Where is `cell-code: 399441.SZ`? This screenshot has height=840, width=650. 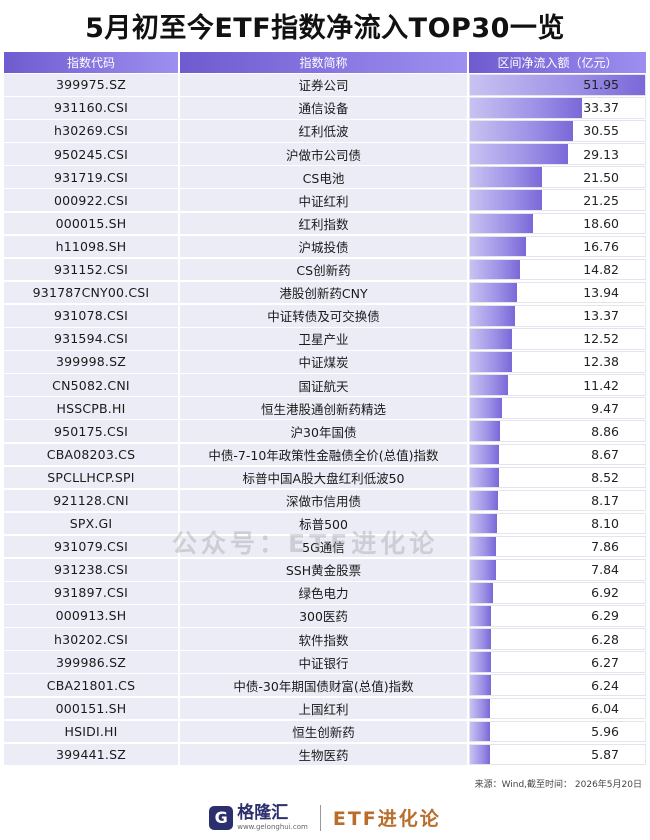 cell-code: 399441.SZ is located at coordinates (91, 754).